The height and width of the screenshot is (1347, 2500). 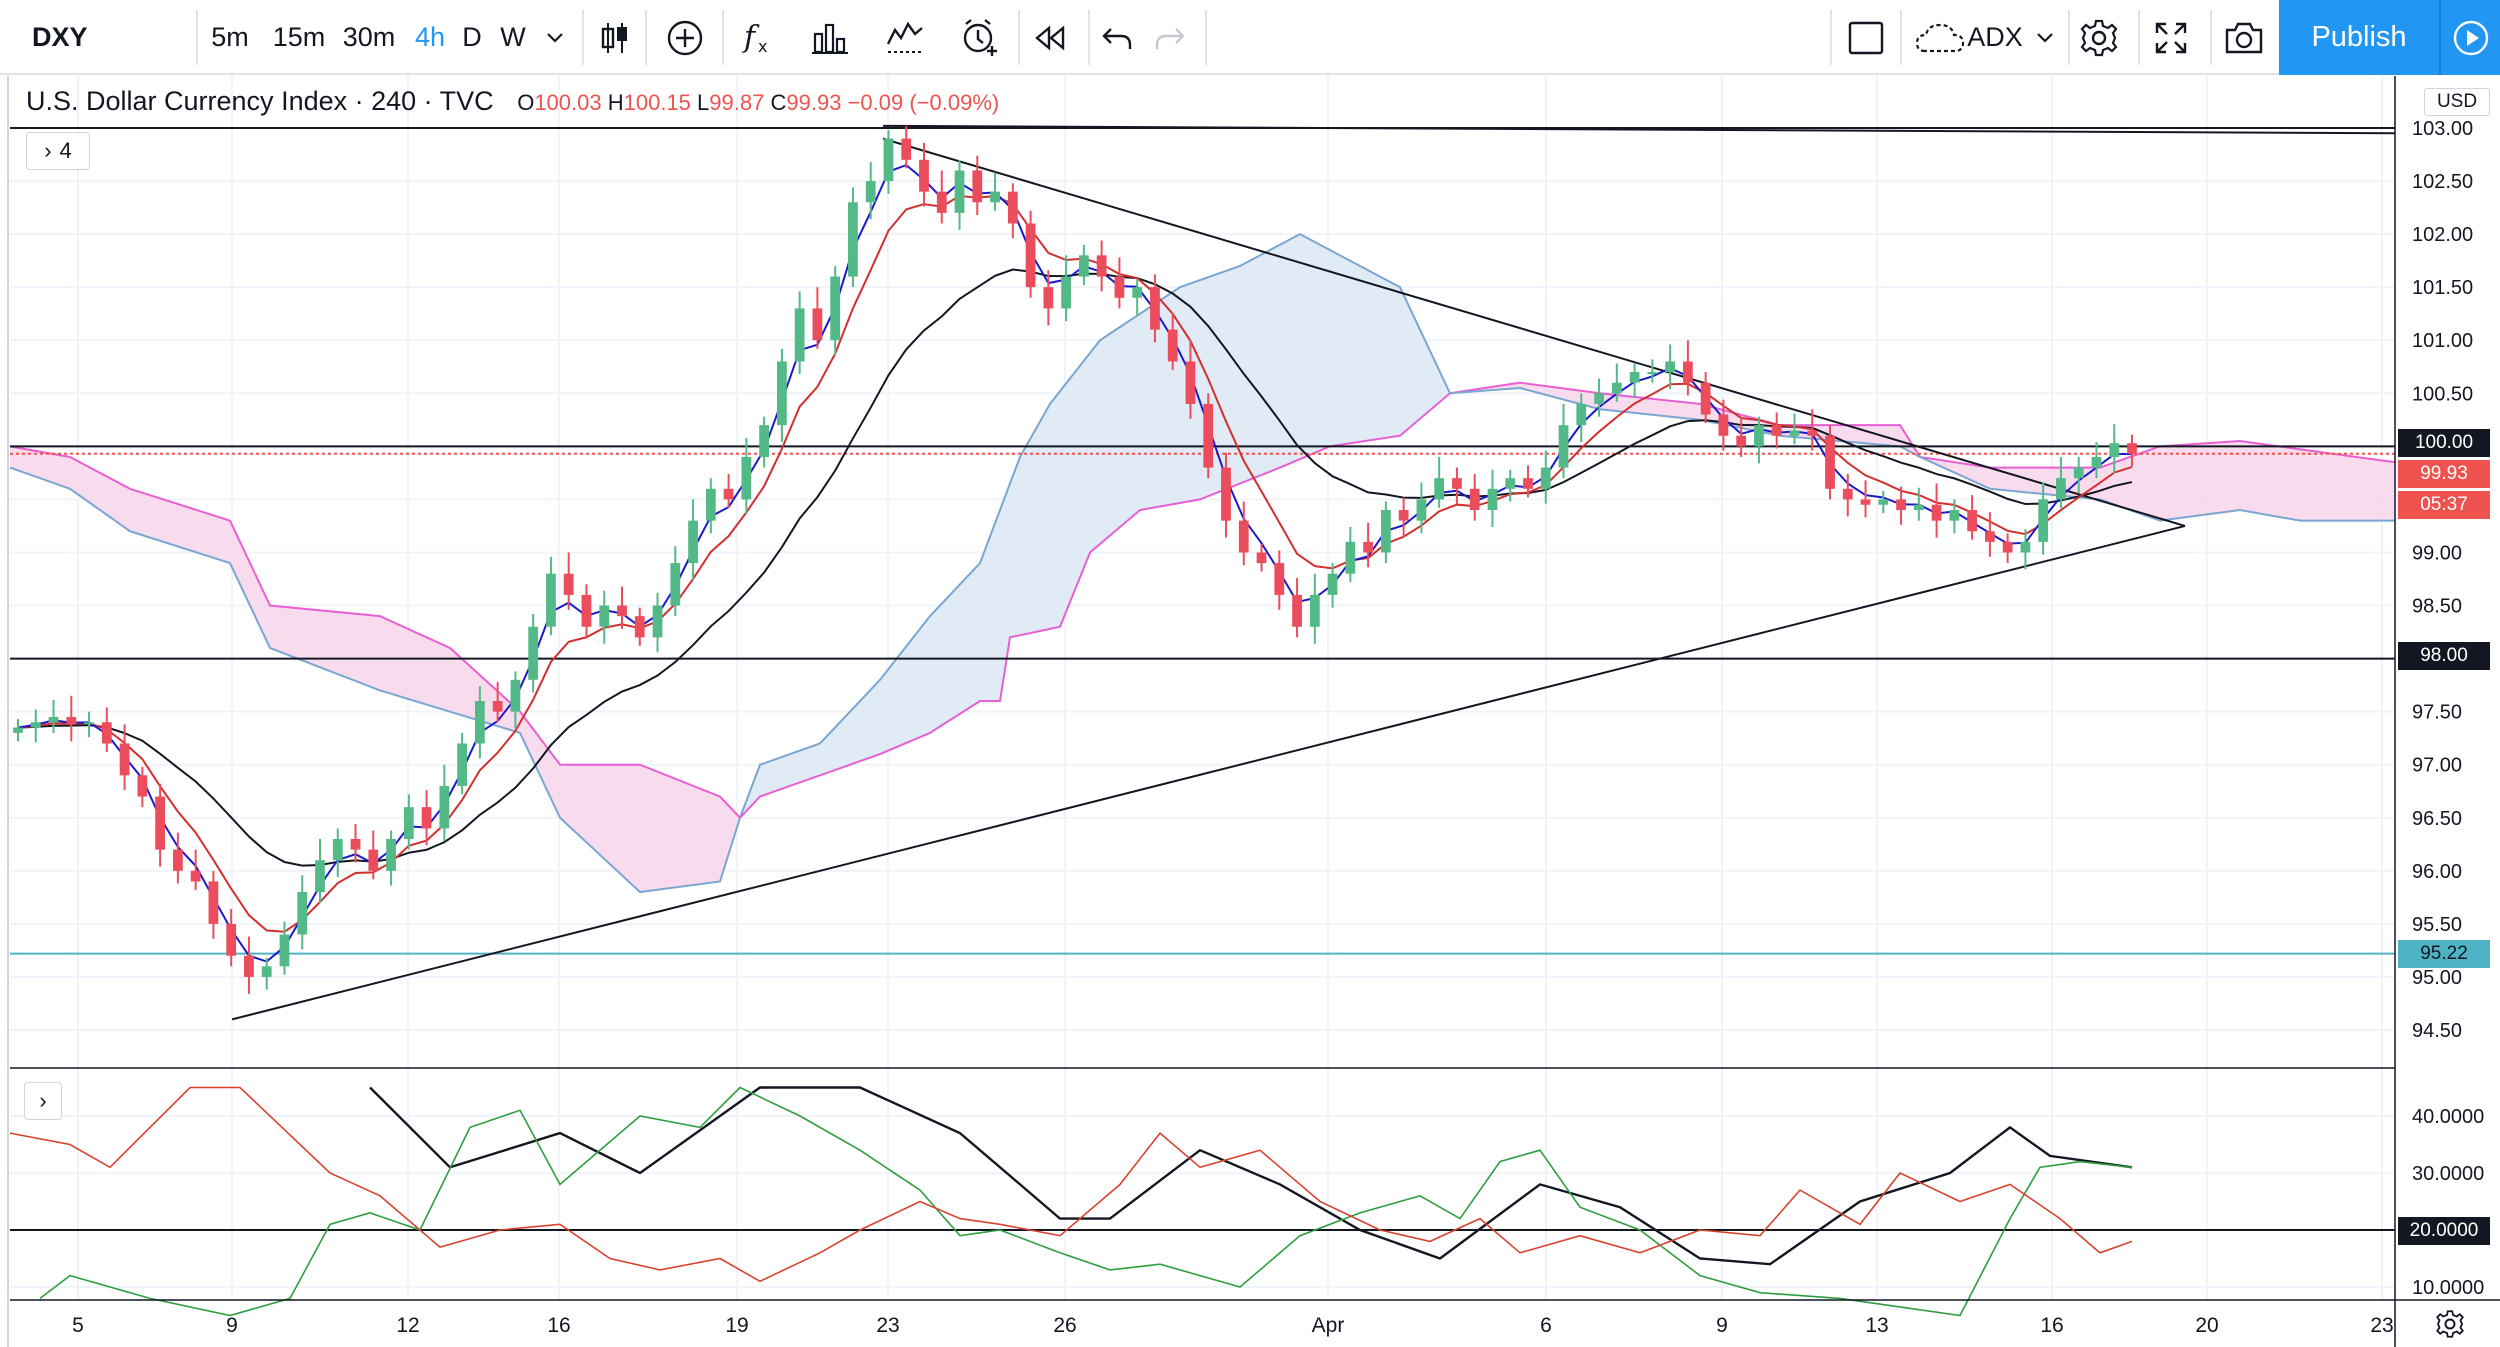 I want to click on indicators-count: 4, so click(x=65, y=150).